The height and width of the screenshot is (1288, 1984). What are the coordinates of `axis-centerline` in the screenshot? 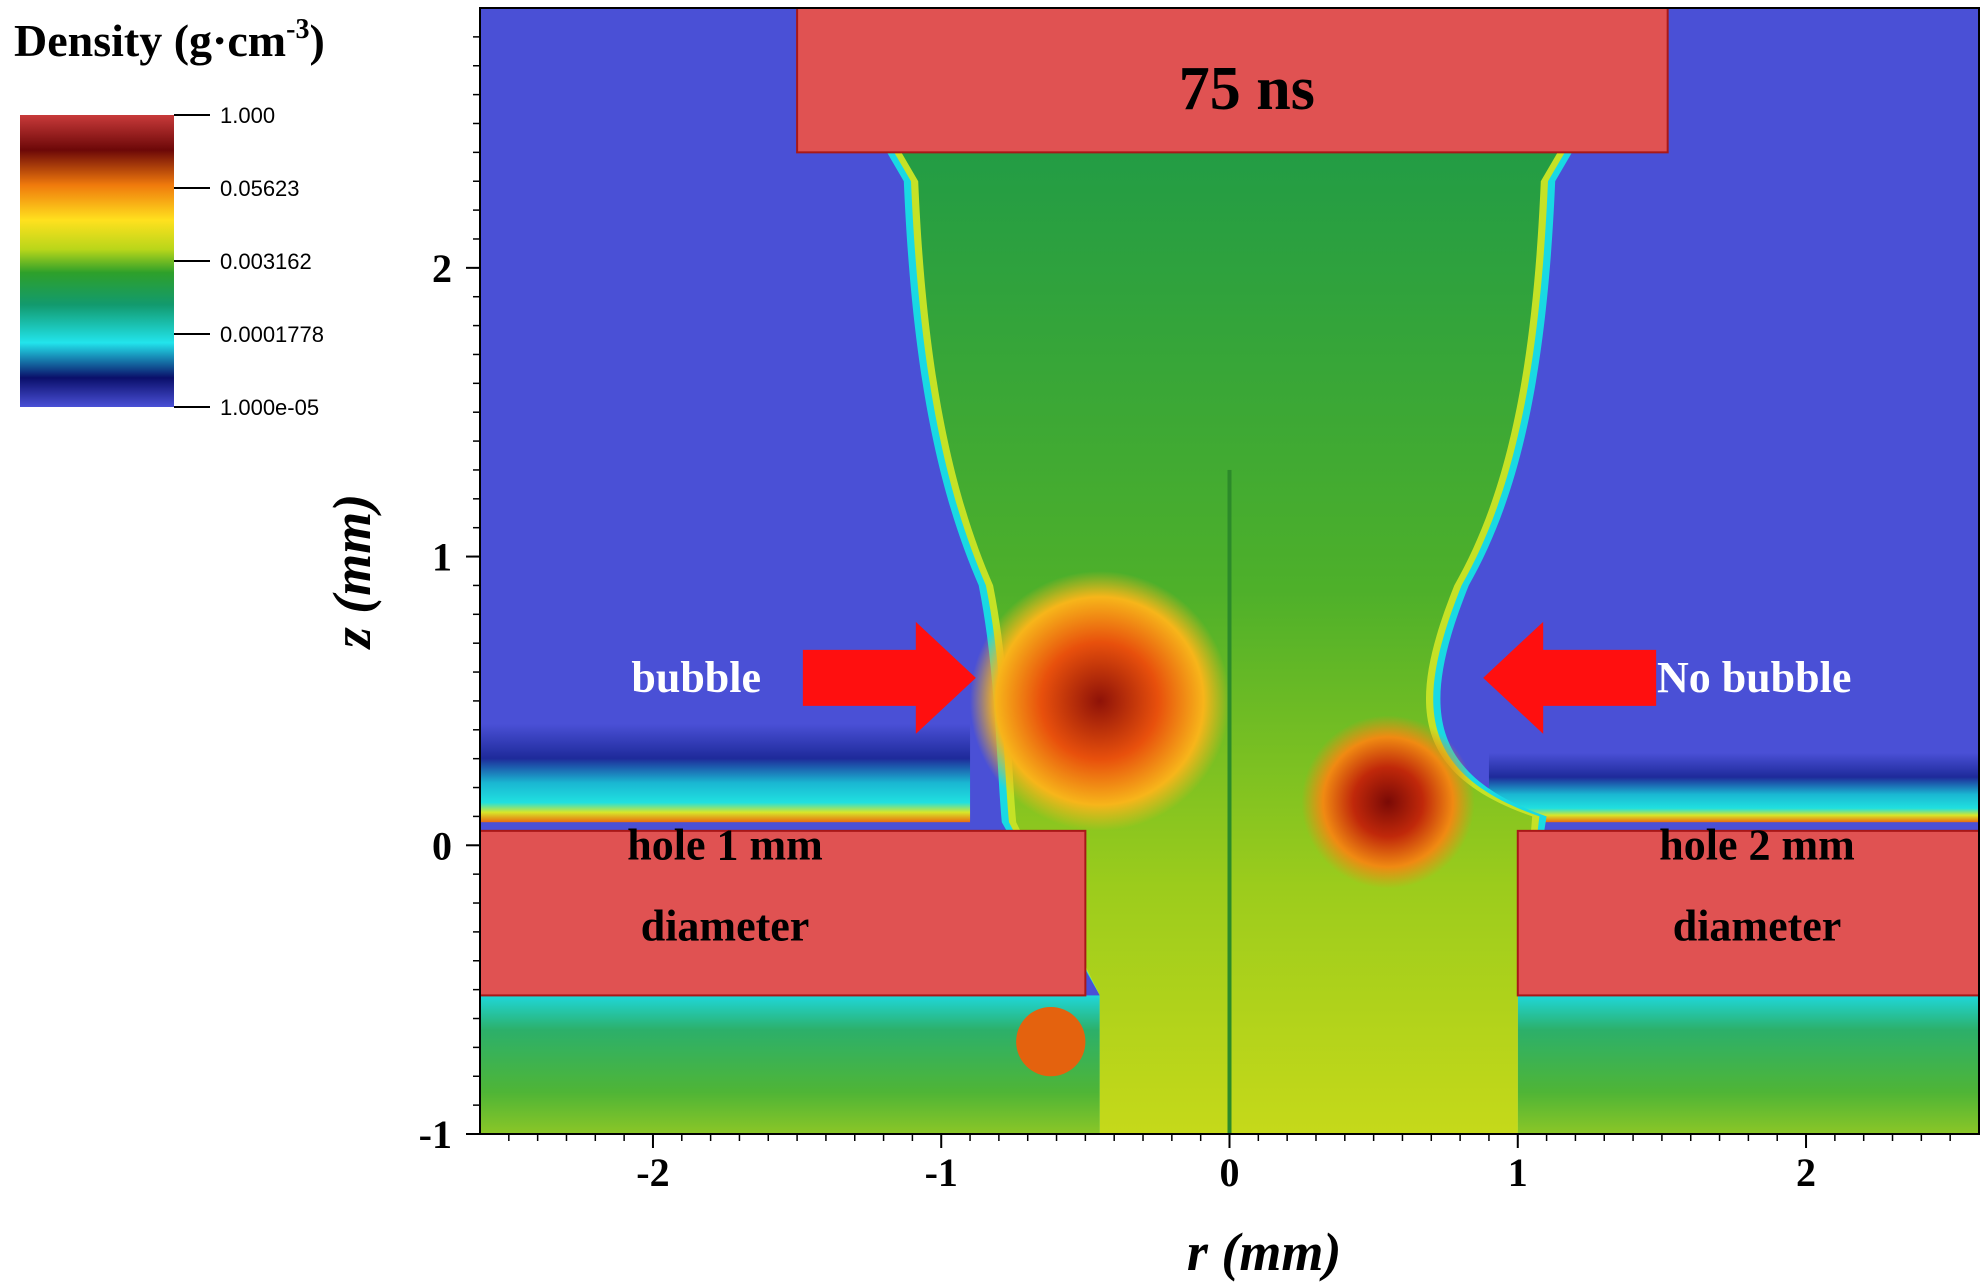 It's located at (1229, 801).